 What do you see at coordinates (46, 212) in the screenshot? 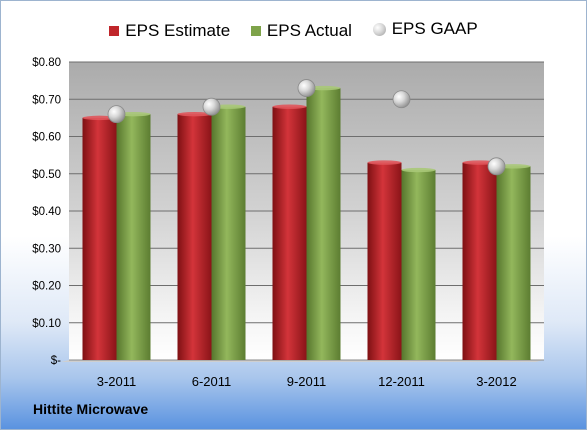
I see `y-tick-label: $0.40` at bounding box center [46, 212].